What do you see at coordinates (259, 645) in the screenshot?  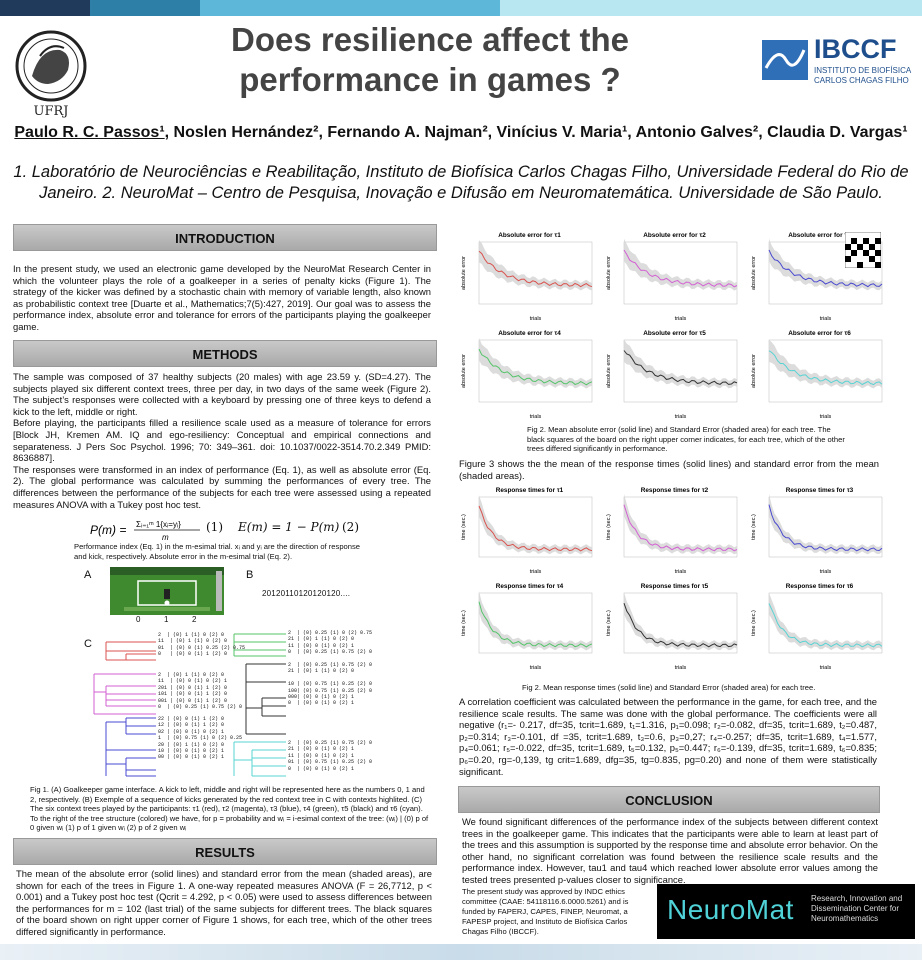 I see `tree-tau4` at bounding box center [259, 645].